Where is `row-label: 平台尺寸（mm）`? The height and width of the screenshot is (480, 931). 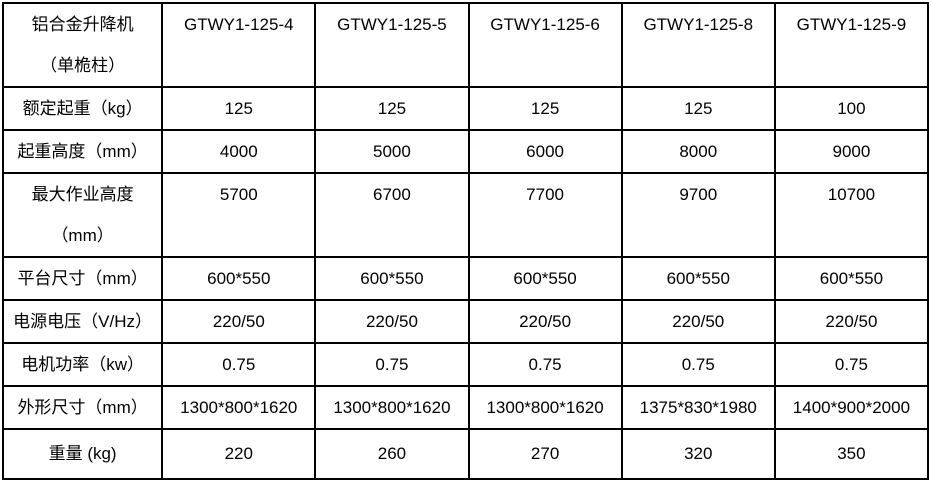
row-label: 平台尺寸（mm） is located at coordinates (82, 278).